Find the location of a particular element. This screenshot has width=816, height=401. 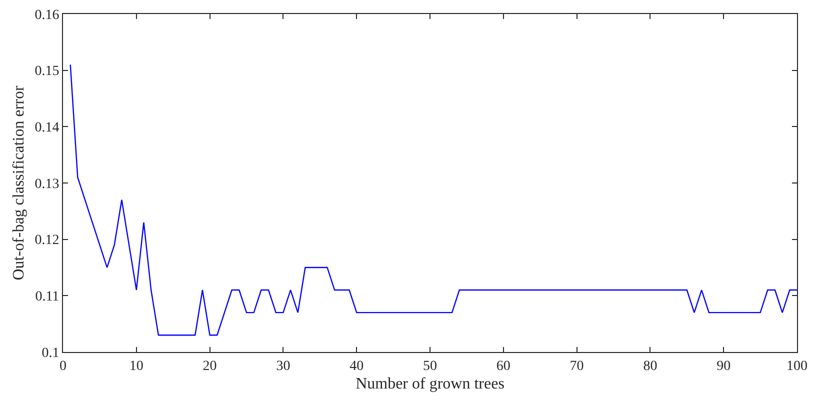

y-tick-label: 0.13 is located at coordinates (47, 184).